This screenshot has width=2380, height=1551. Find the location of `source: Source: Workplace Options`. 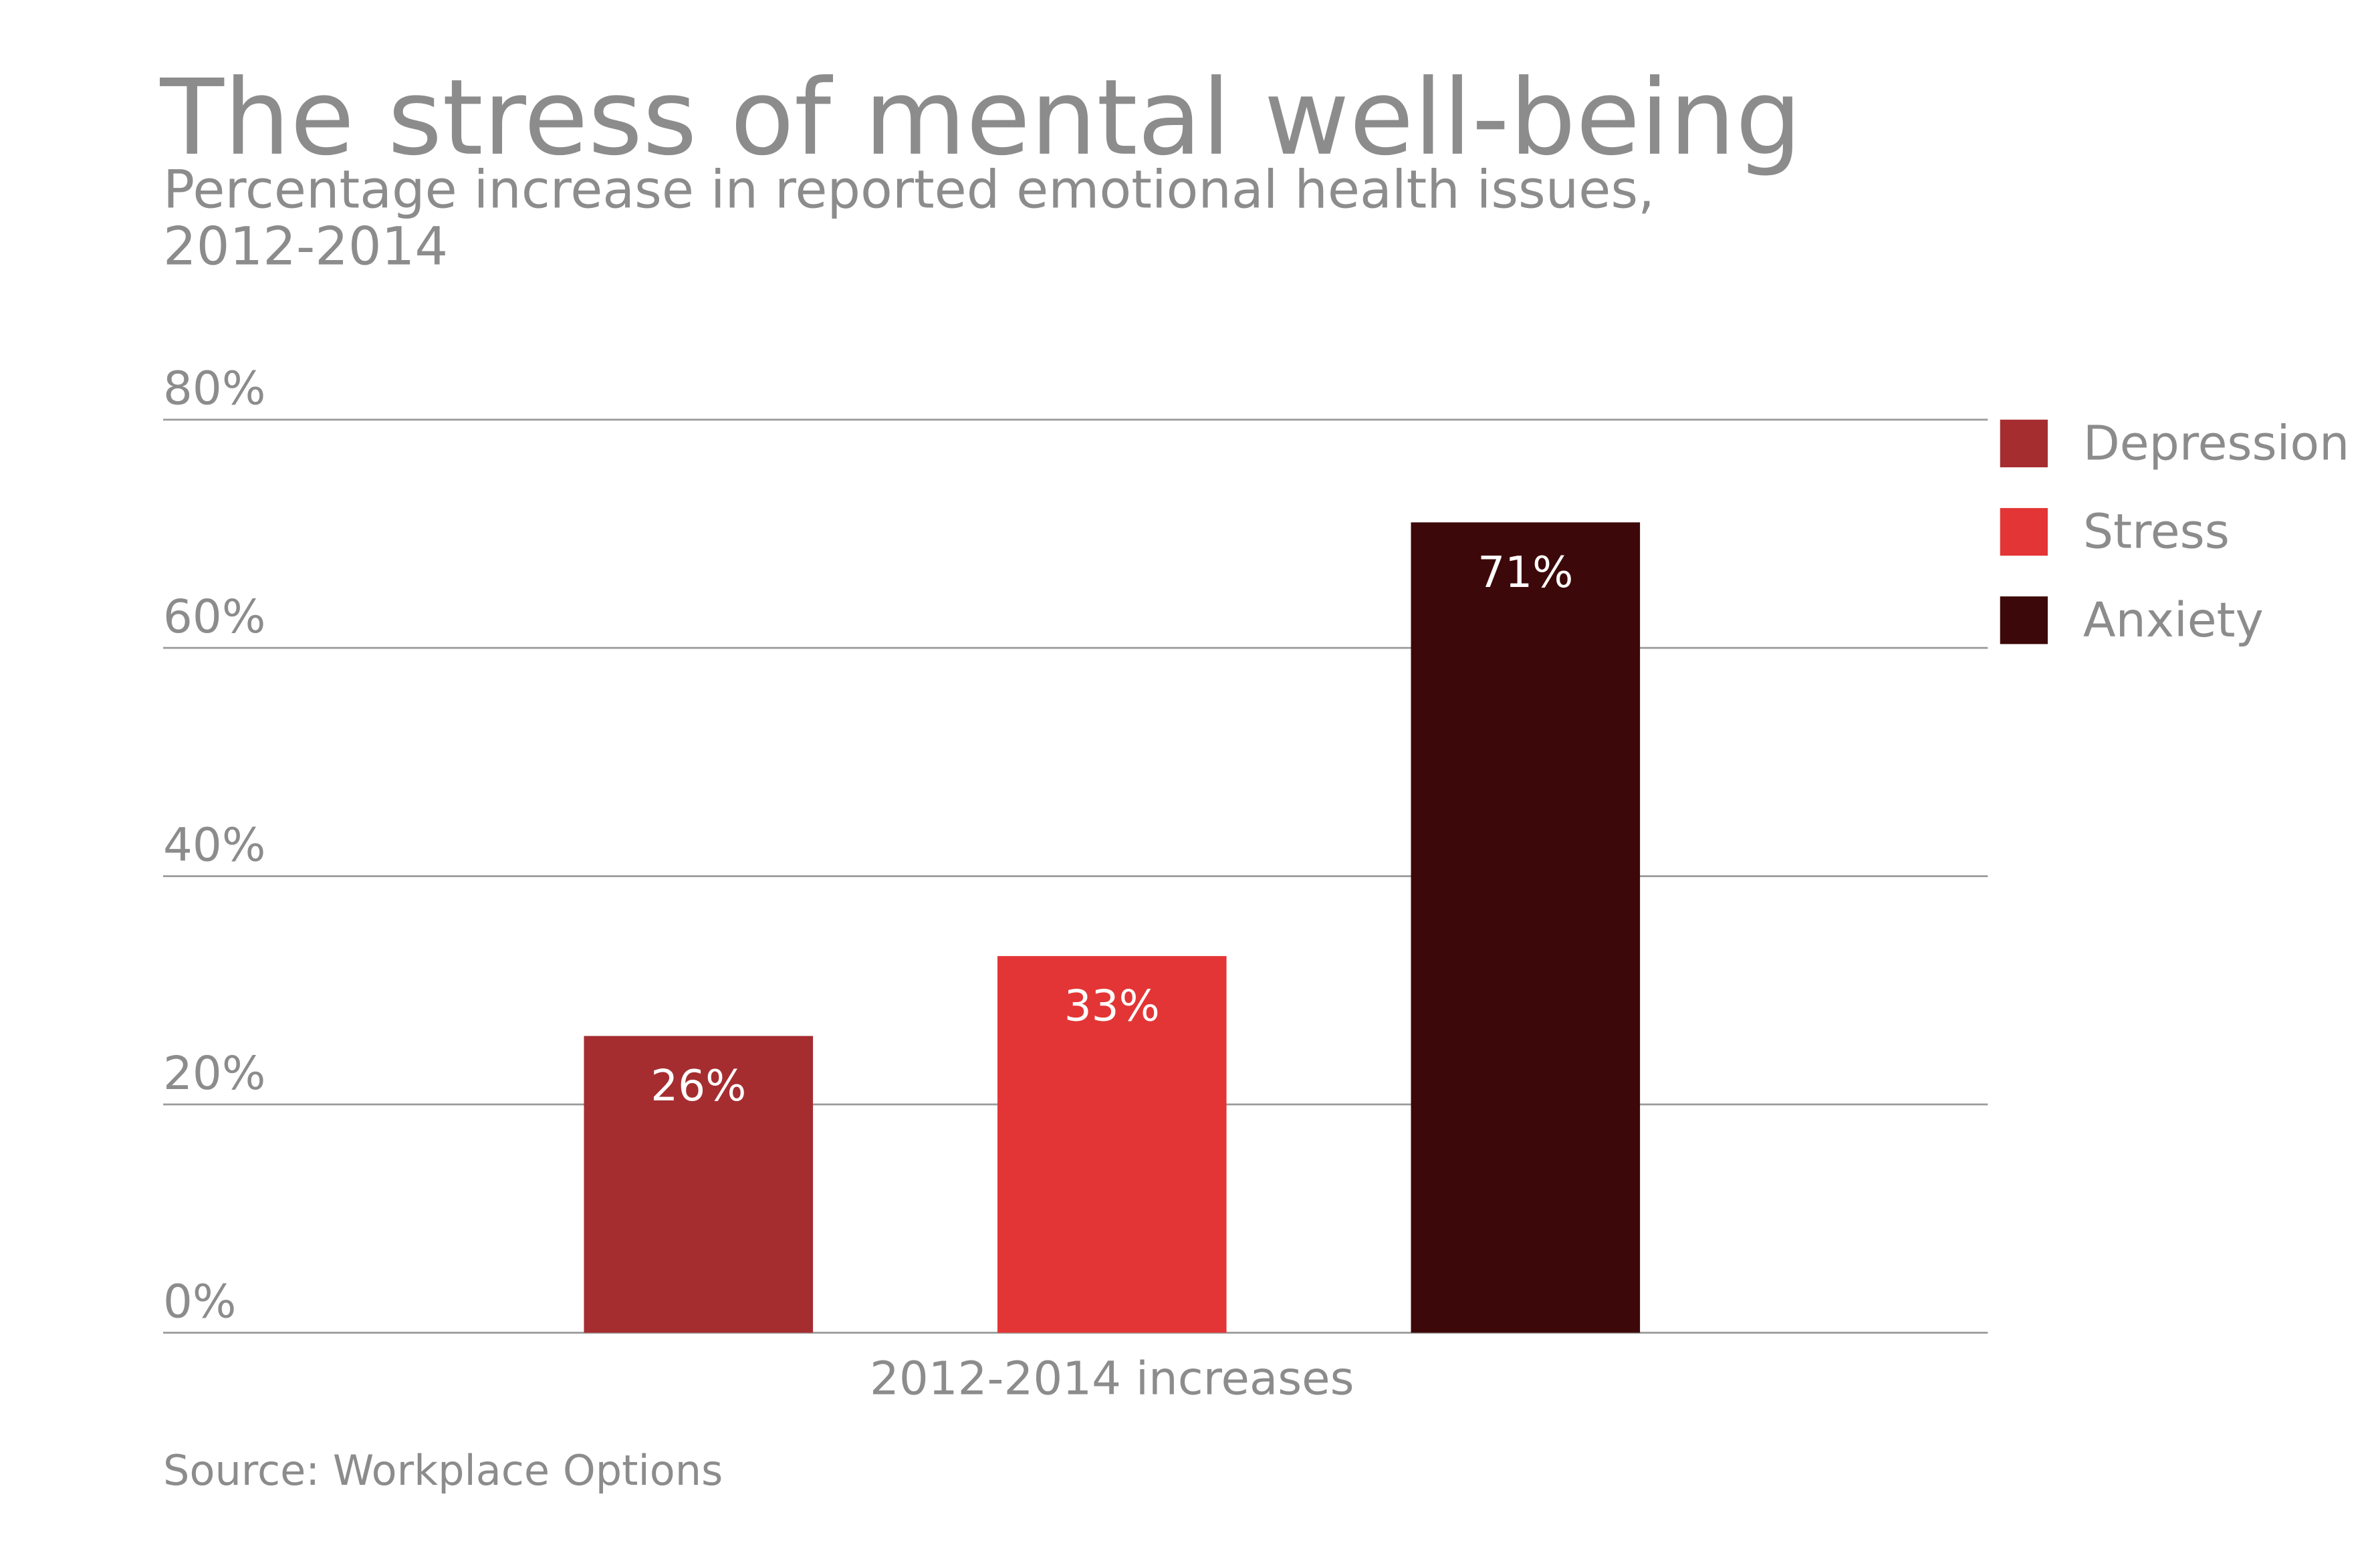

source: Source: Workplace Options is located at coordinates (443, 1470).